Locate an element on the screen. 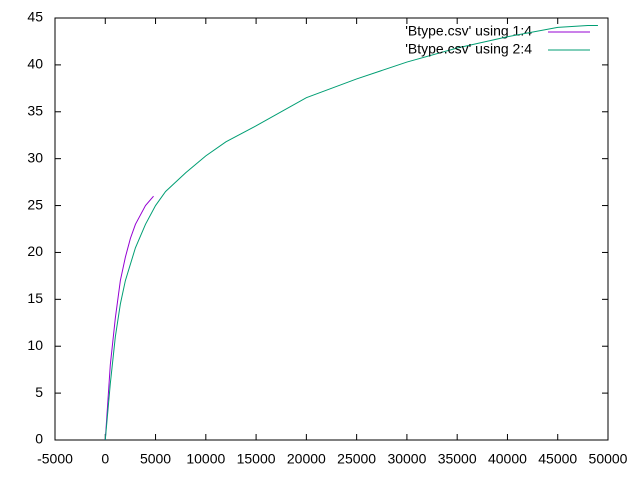 The image size is (640, 480). y-tick-label: 10 is located at coordinates (35, 345).